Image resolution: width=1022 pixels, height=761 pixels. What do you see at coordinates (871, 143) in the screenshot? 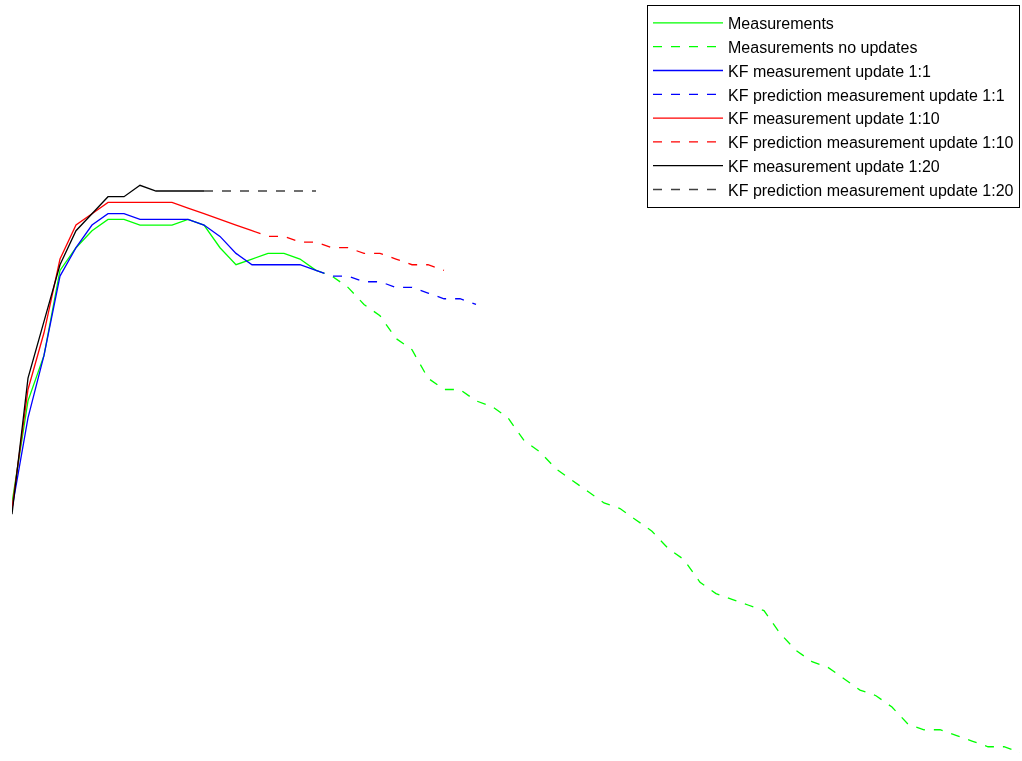
I see `legend-label: KF prediction measurement update 1:10` at bounding box center [871, 143].